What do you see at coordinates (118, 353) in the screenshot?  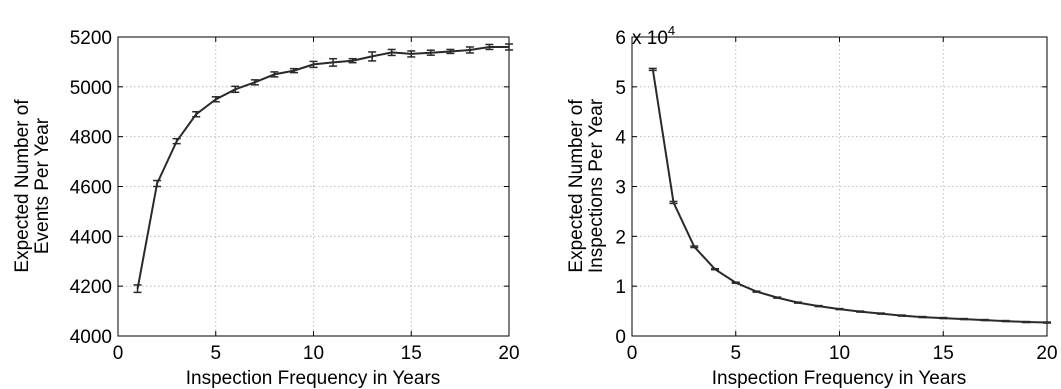 I see `events-x-tick-label: 0` at bounding box center [118, 353].